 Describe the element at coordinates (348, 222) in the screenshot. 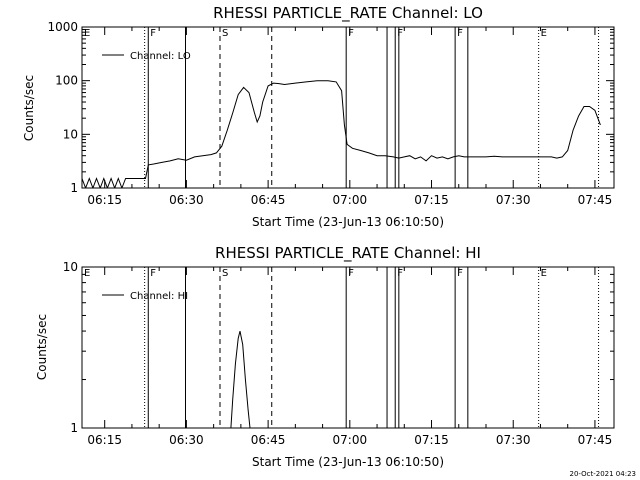

I see `x-axis-label-lo: Start Time (23-Jun-13 06:10:50)` at that location.